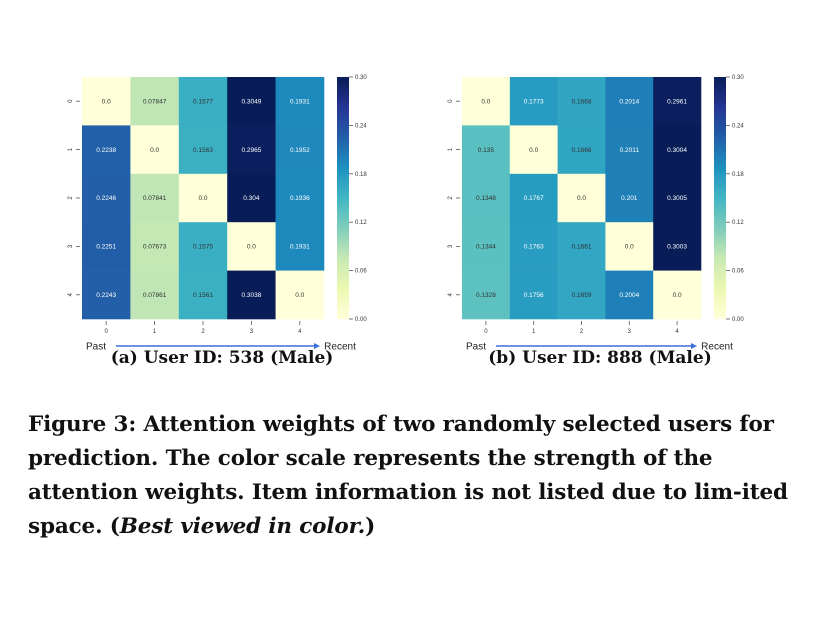  What do you see at coordinates (106, 247) in the screenshot?
I see `cell-value-label: 0.2251` at bounding box center [106, 247].